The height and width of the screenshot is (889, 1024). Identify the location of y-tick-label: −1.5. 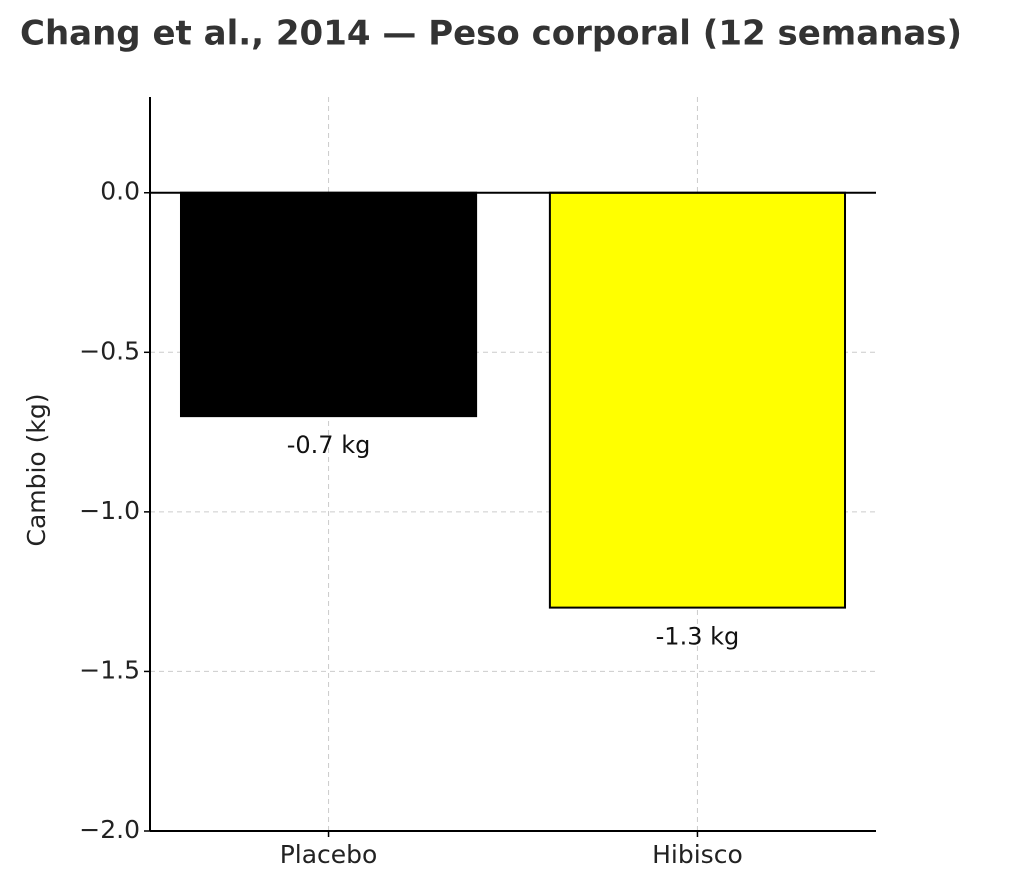
(109, 669).